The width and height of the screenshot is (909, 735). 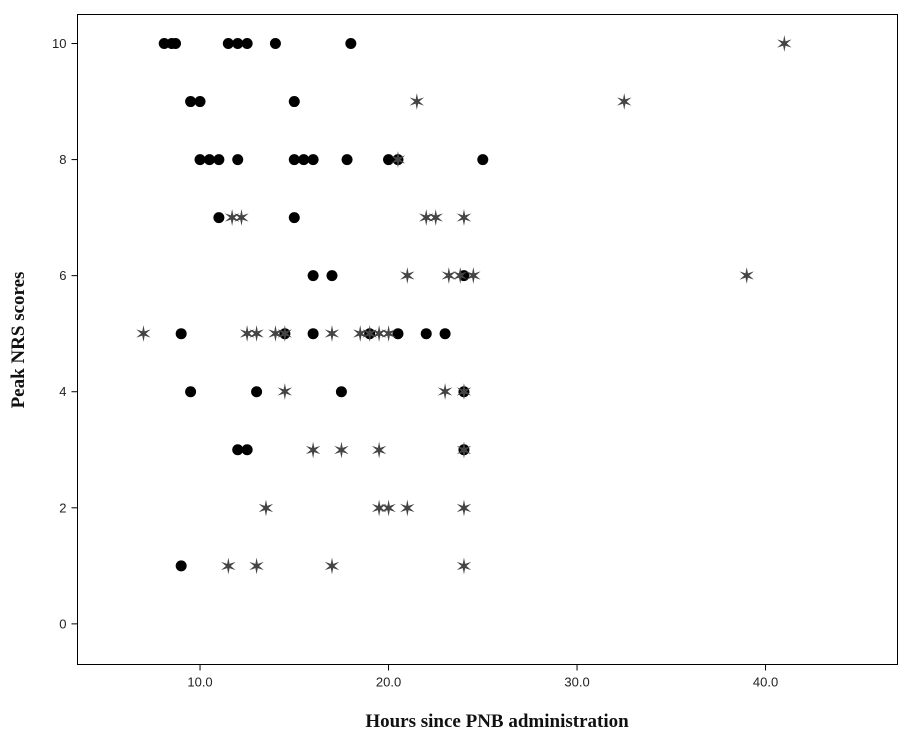 I want to click on x-tick-label: 30.0, so click(x=576, y=682).